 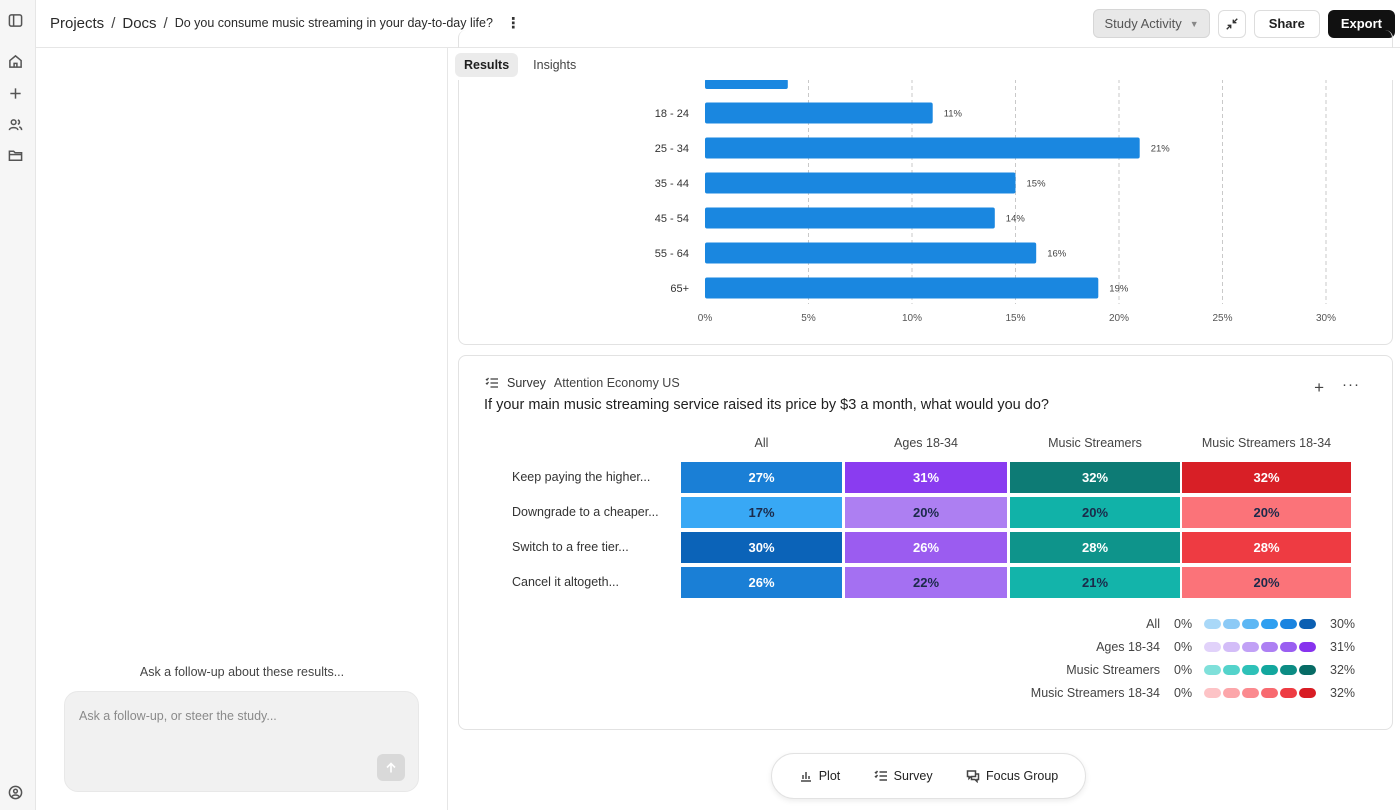 I want to click on user-circle-icon, so click(x=15, y=792).